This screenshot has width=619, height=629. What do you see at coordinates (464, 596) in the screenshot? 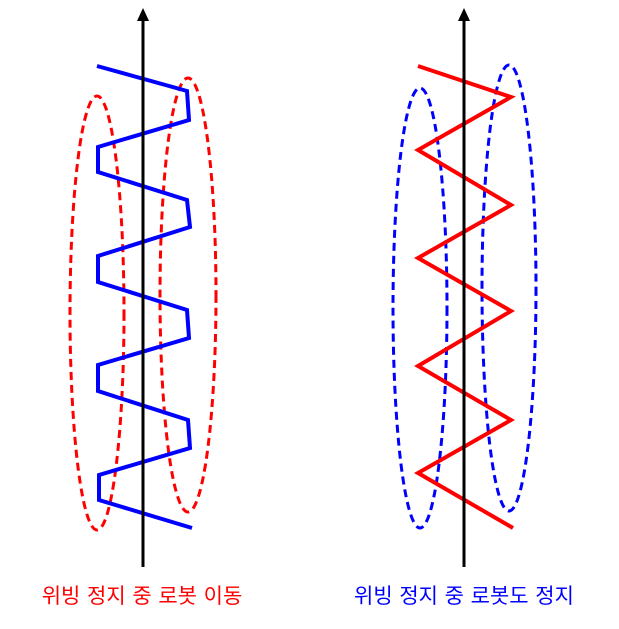
I see `right-caption: 위빙 정지 중 로봇도 정지` at bounding box center [464, 596].